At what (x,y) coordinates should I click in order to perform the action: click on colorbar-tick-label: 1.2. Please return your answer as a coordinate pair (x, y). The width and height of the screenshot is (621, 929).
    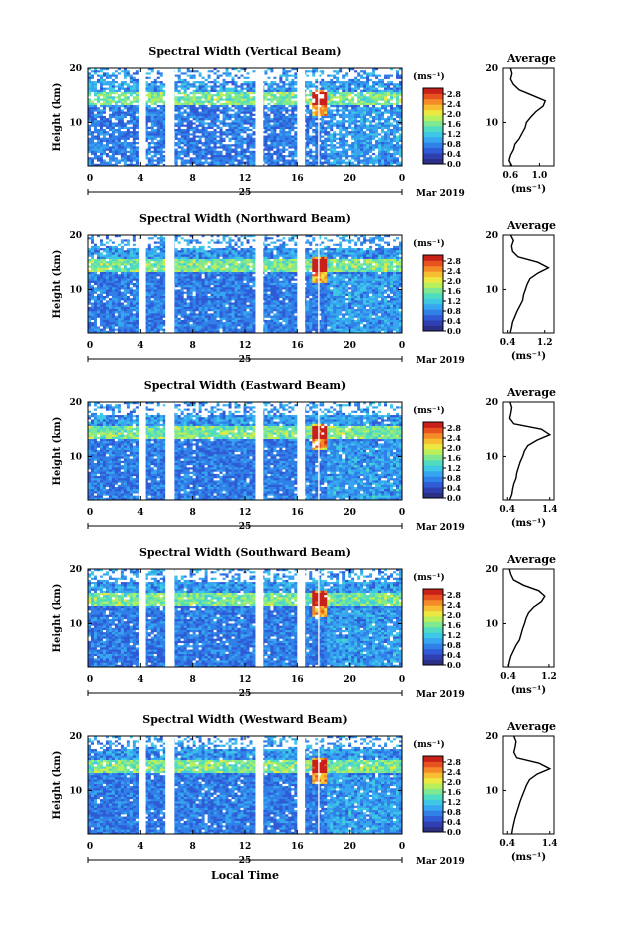
    Looking at the image, I should click on (454, 134).